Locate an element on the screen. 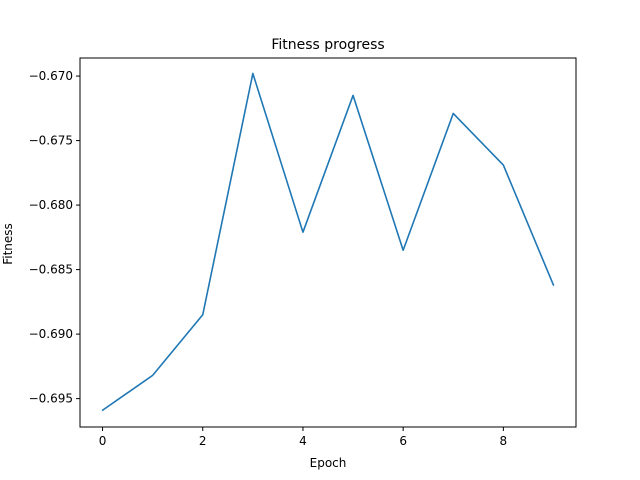 This screenshot has height=480, width=640. x-tick-label: 0 is located at coordinates (103, 441).